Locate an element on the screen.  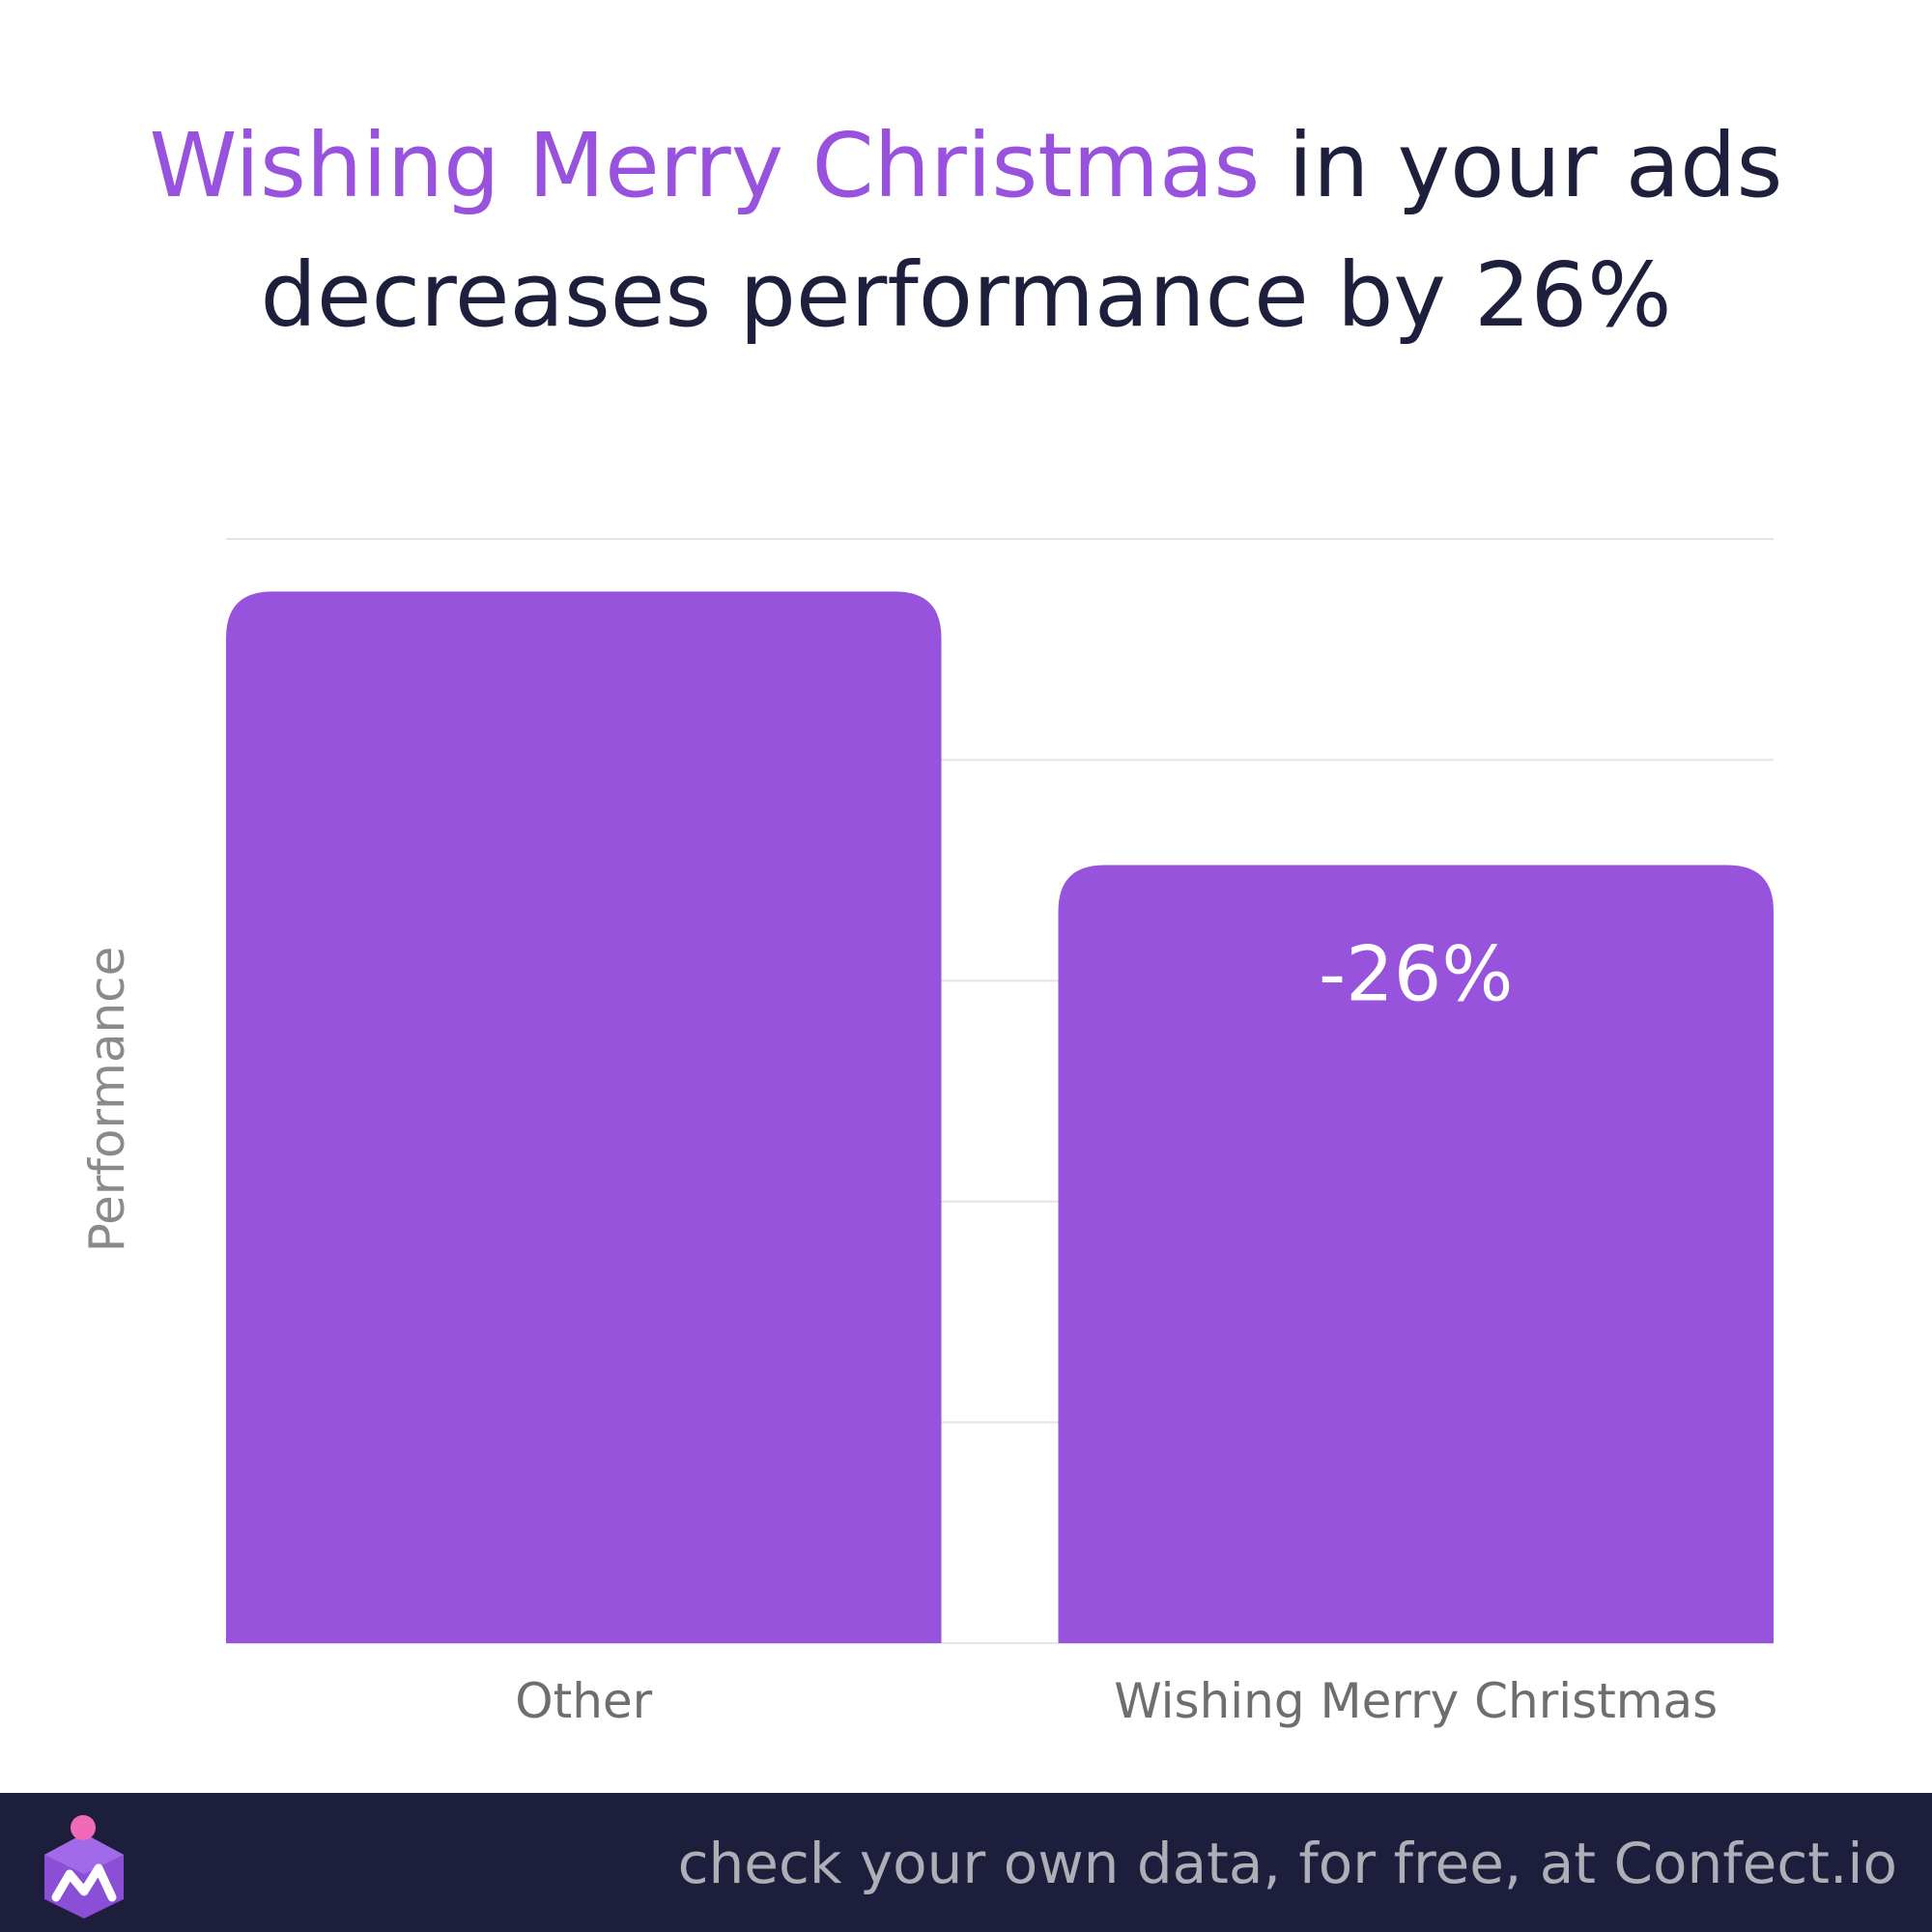
bar-wishing-merry-christmas is located at coordinates (1416, 1254).